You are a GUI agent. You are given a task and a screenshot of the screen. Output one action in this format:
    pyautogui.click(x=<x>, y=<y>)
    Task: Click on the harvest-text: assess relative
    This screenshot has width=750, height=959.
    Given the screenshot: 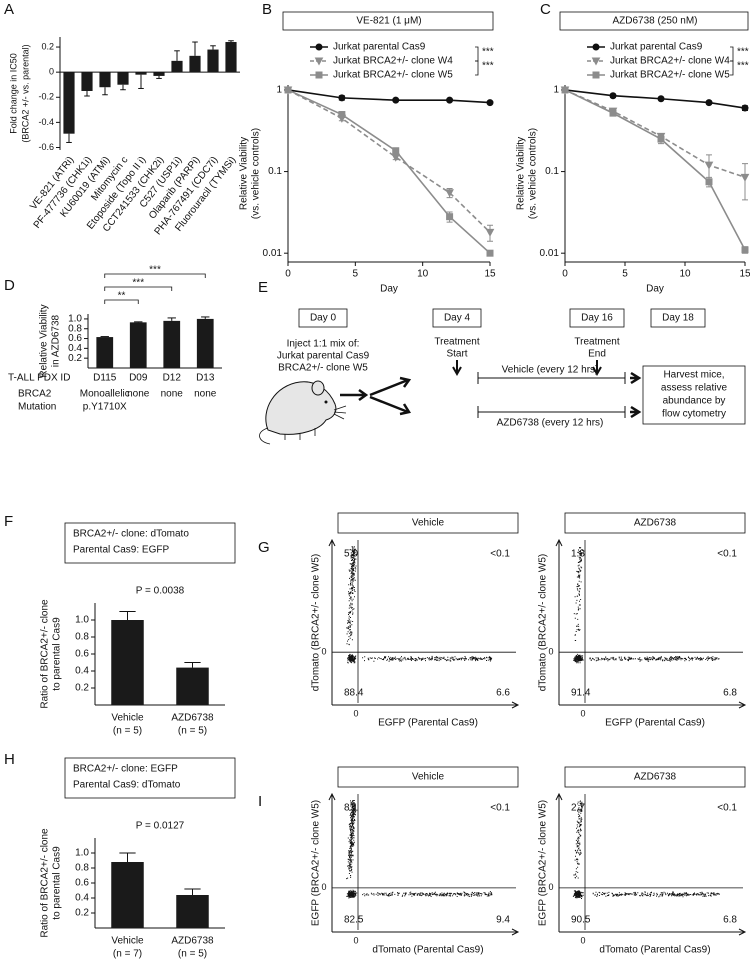 What is the action you would take?
    pyautogui.click(x=694, y=388)
    